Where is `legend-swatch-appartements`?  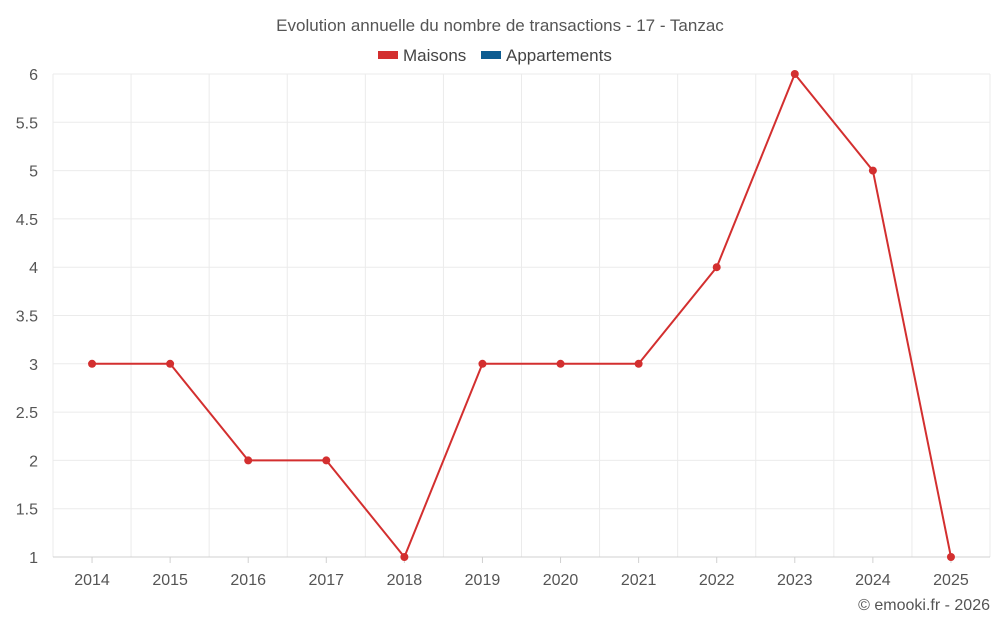 legend-swatch-appartements is located at coordinates (491, 55).